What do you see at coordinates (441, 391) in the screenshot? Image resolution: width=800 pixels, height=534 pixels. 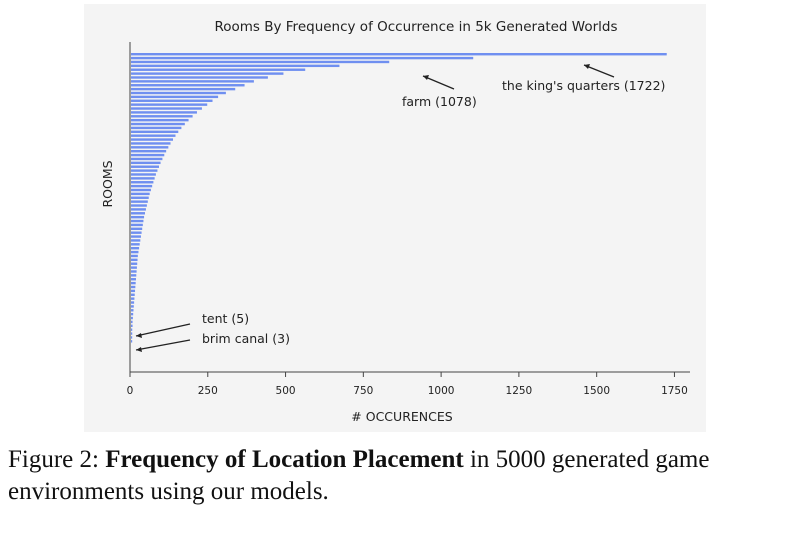 I see `x-tick-label: 1000` at bounding box center [441, 391].